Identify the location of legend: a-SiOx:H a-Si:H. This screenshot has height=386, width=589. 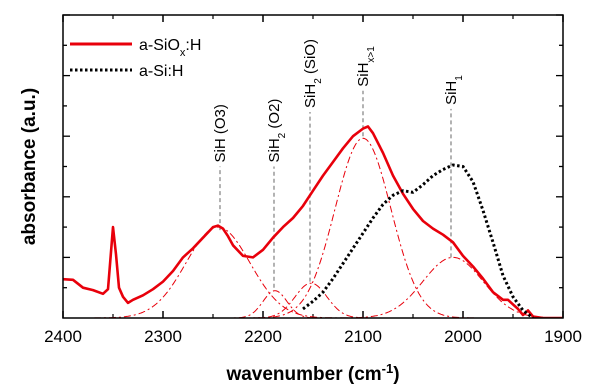
(135, 58).